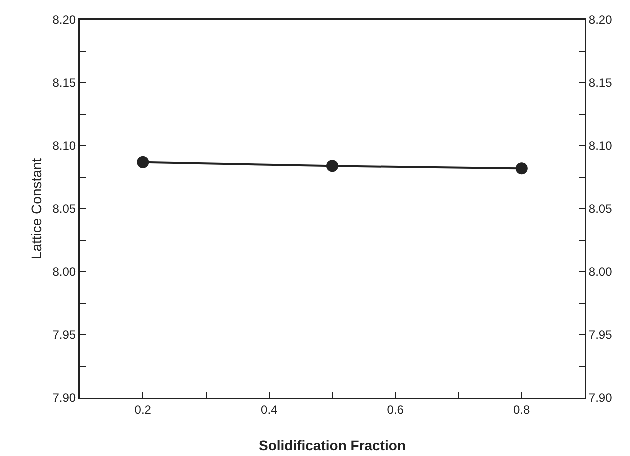  What do you see at coordinates (64, 272) in the screenshot?
I see `y-tick-label: 8.00` at bounding box center [64, 272].